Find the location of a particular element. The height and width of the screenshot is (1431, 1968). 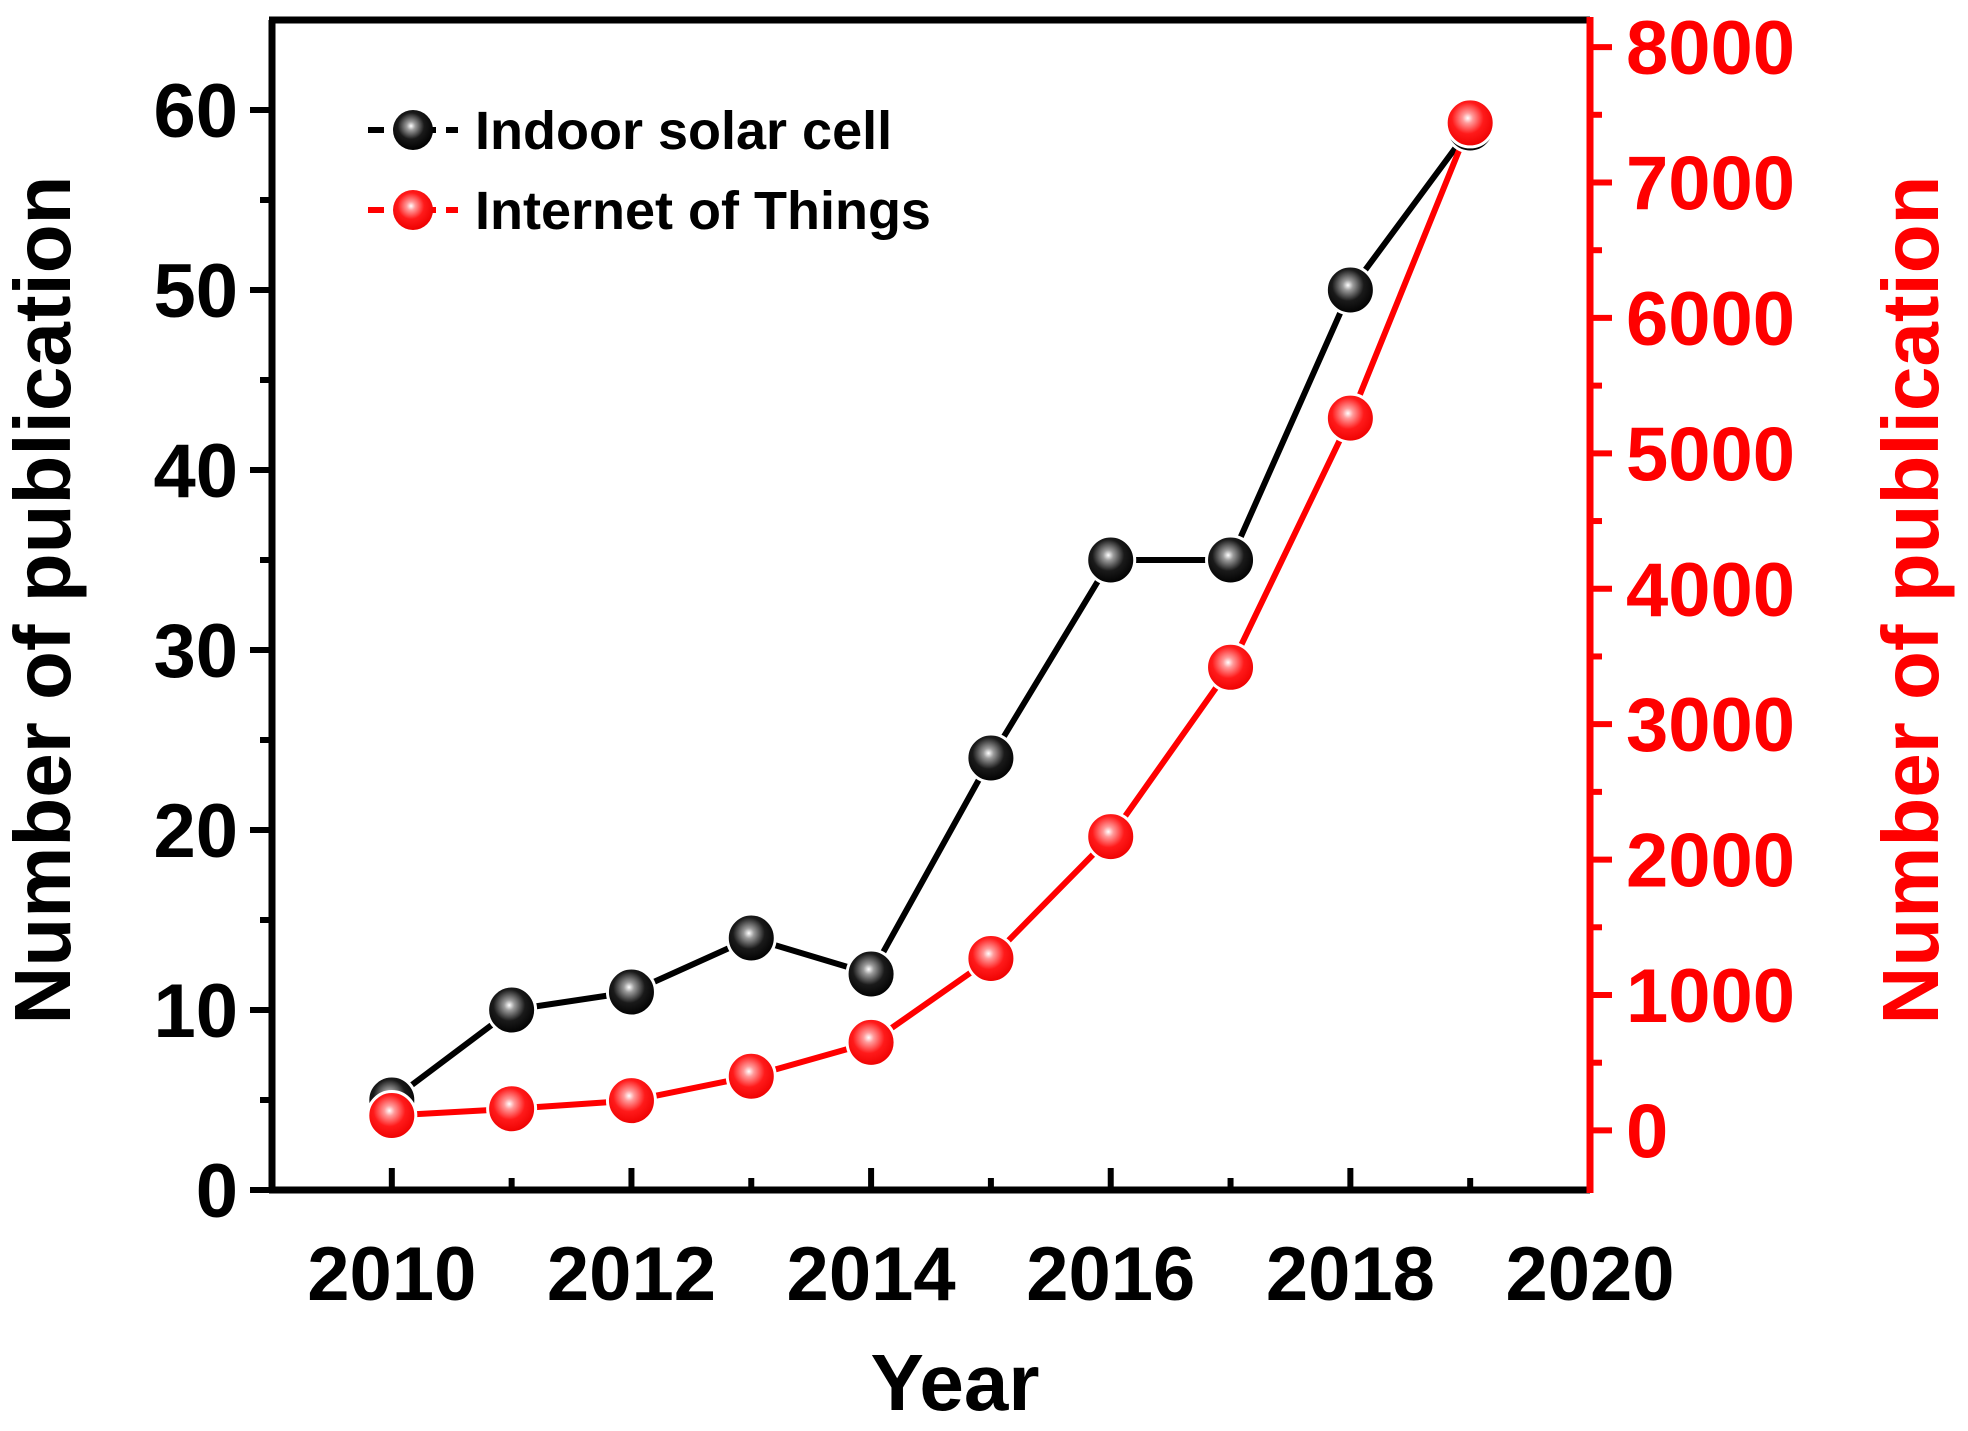

y-tick-label: 10 is located at coordinates (195, 1011).